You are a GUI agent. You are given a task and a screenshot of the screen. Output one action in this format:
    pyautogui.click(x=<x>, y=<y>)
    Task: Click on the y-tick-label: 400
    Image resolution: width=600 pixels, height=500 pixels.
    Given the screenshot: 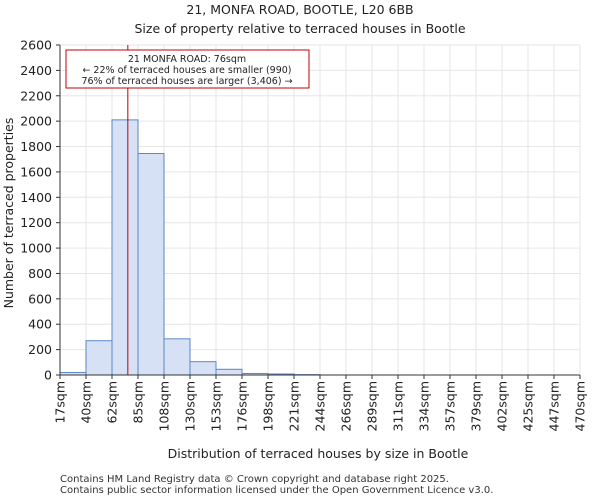 What is the action you would take?
    pyautogui.click(x=40, y=324)
    